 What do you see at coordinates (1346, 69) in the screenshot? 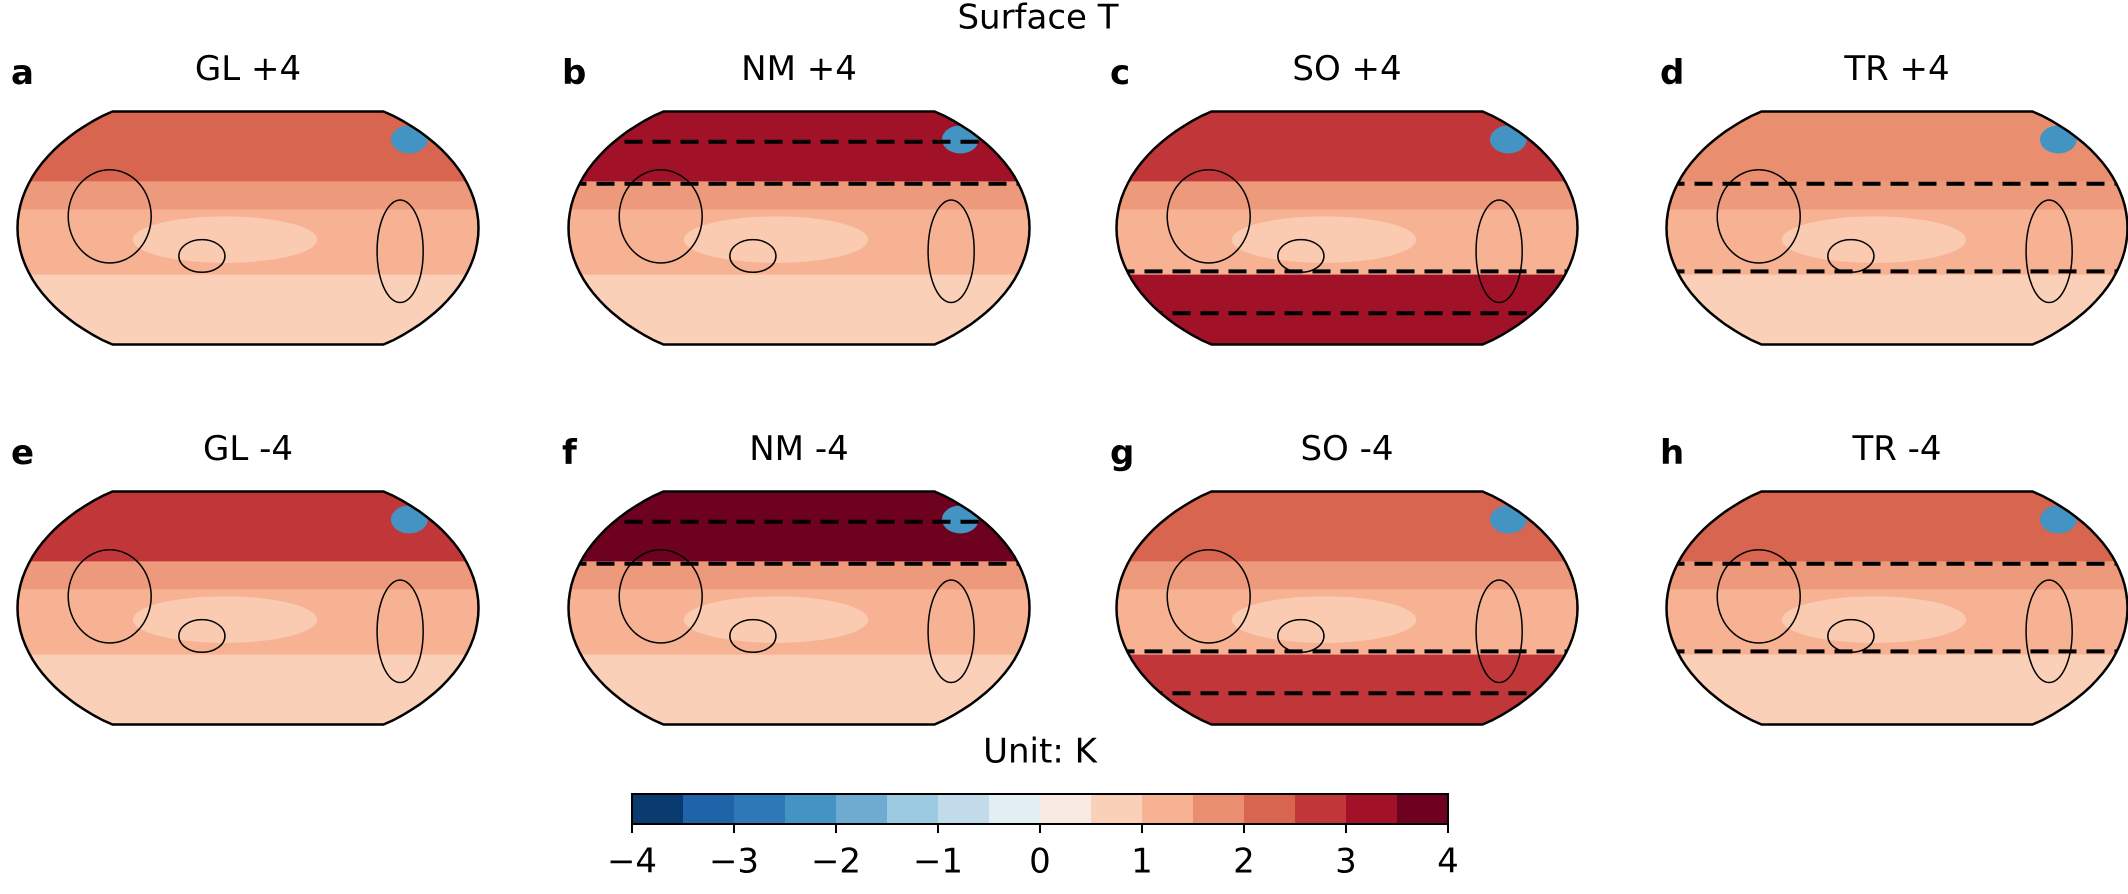
I see `panel-title: SO +4` at bounding box center [1346, 69].